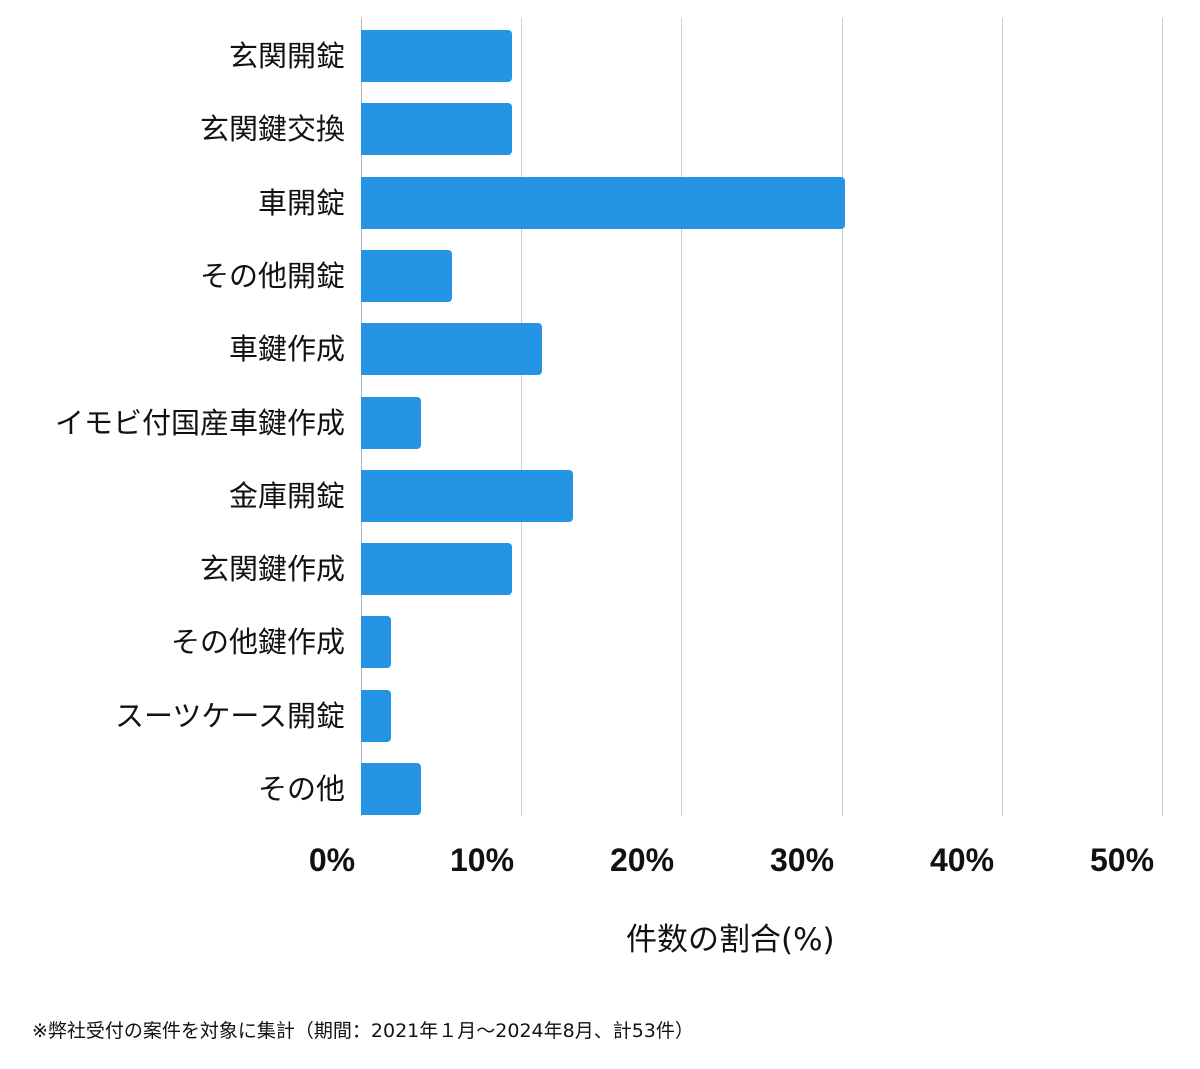 The height and width of the screenshot is (1069, 1200). I want to click on category-label: その他, so click(301, 789).